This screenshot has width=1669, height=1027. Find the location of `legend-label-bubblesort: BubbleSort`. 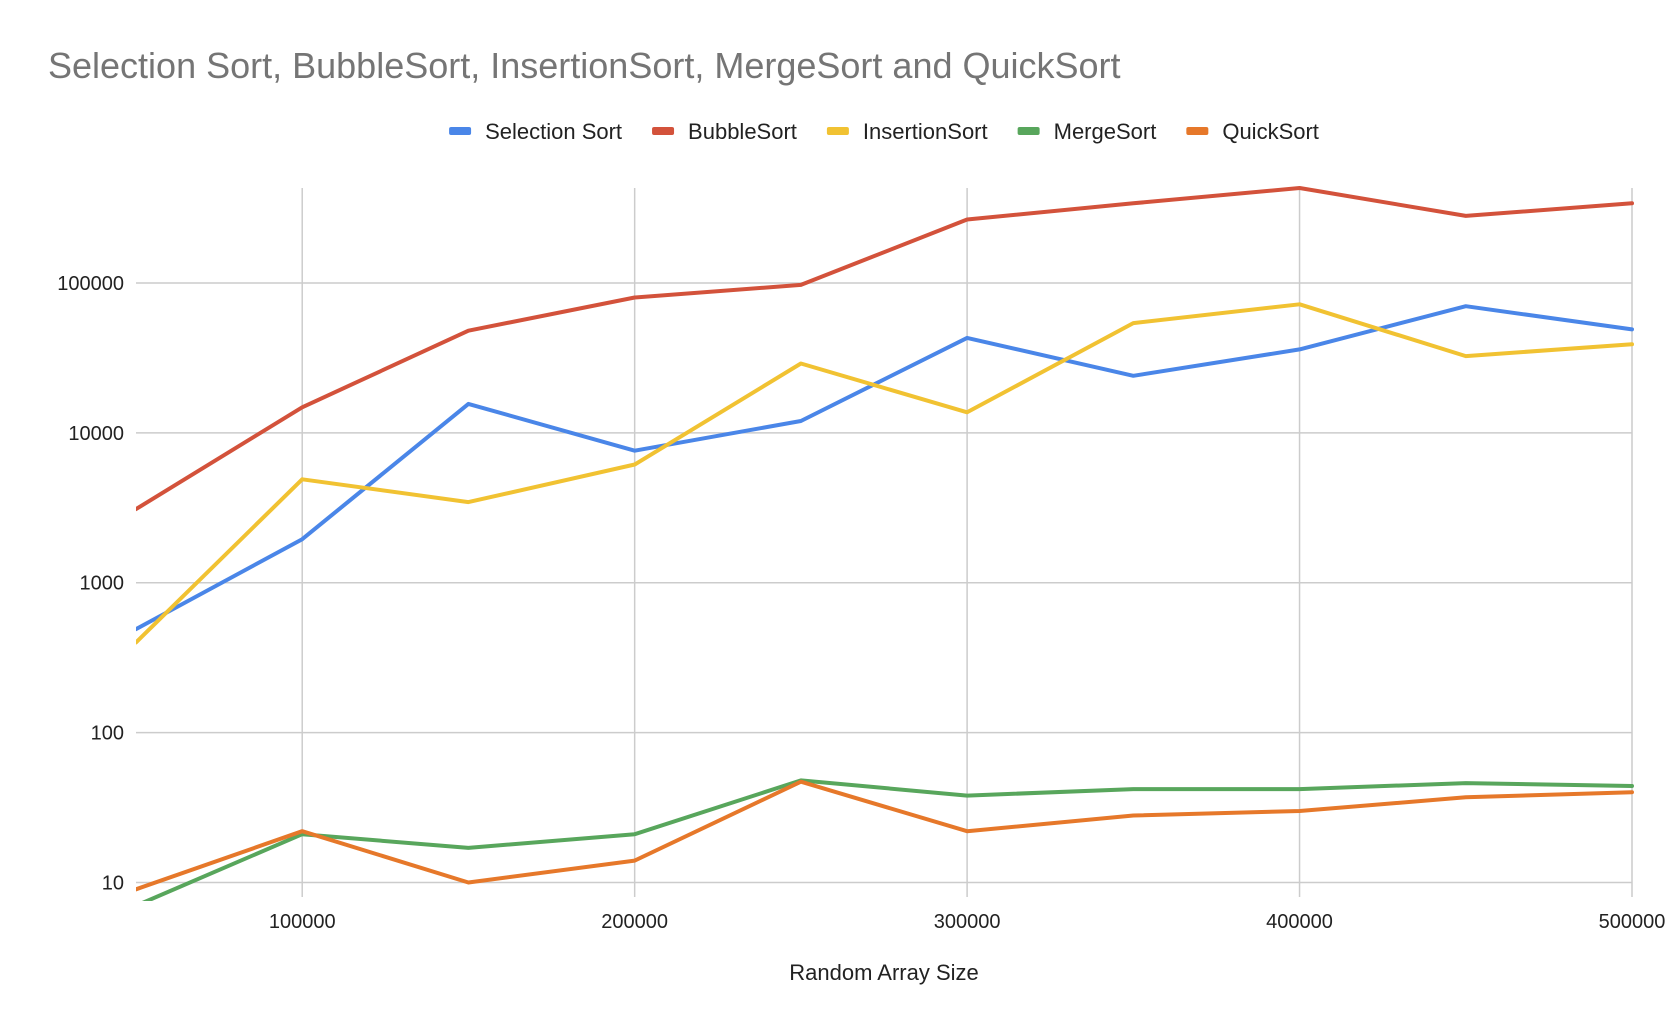

legend-label-bubblesort: BubbleSort is located at coordinates (742, 131).